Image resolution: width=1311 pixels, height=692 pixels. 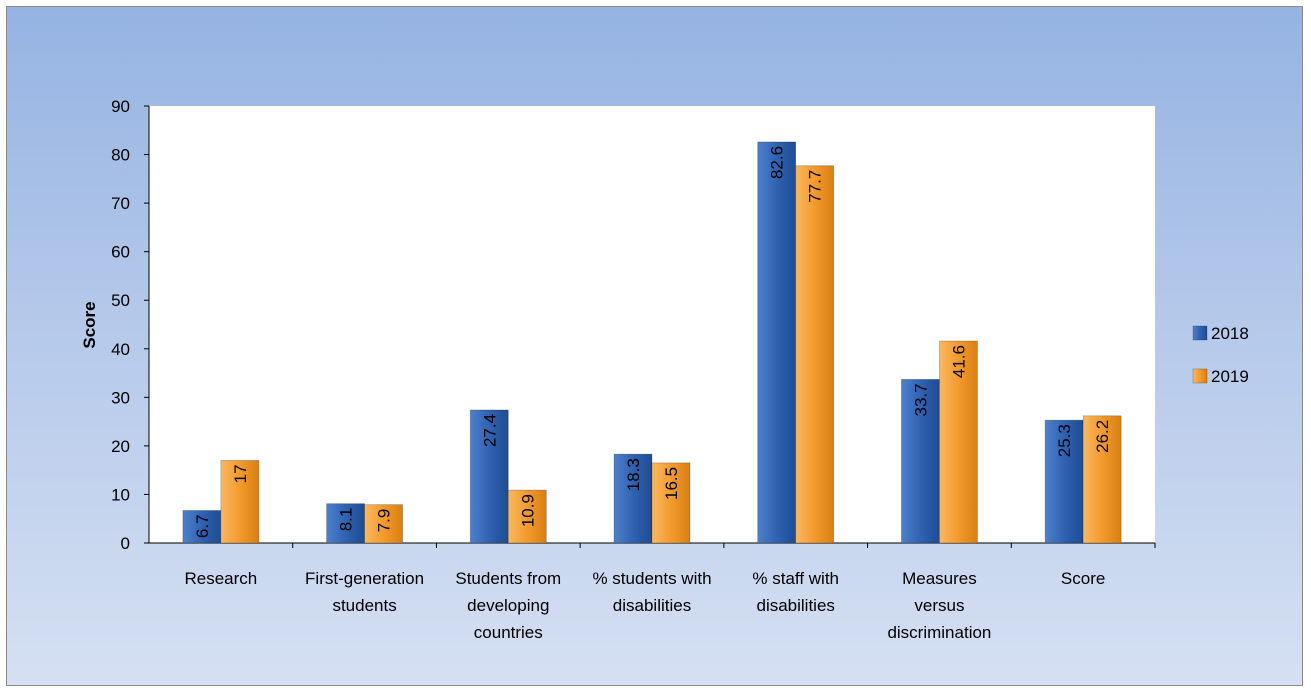 I want to click on data-label: 33.7, so click(x=920, y=399).